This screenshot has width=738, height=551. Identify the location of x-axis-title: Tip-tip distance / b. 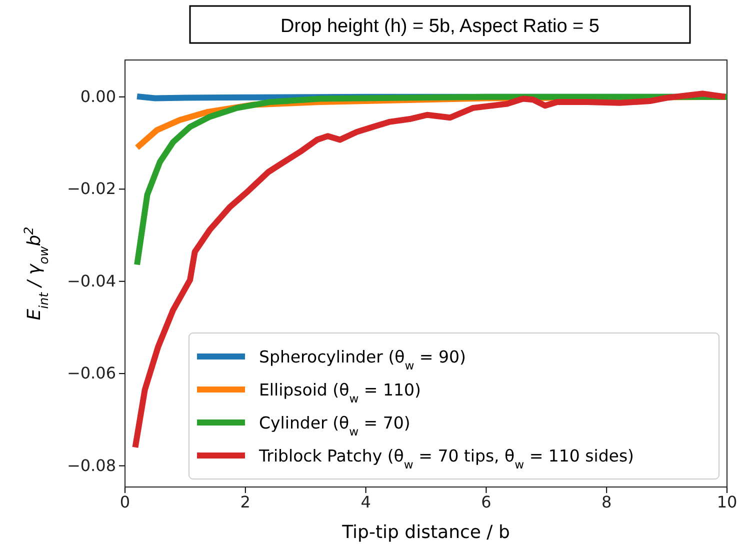
(425, 532).